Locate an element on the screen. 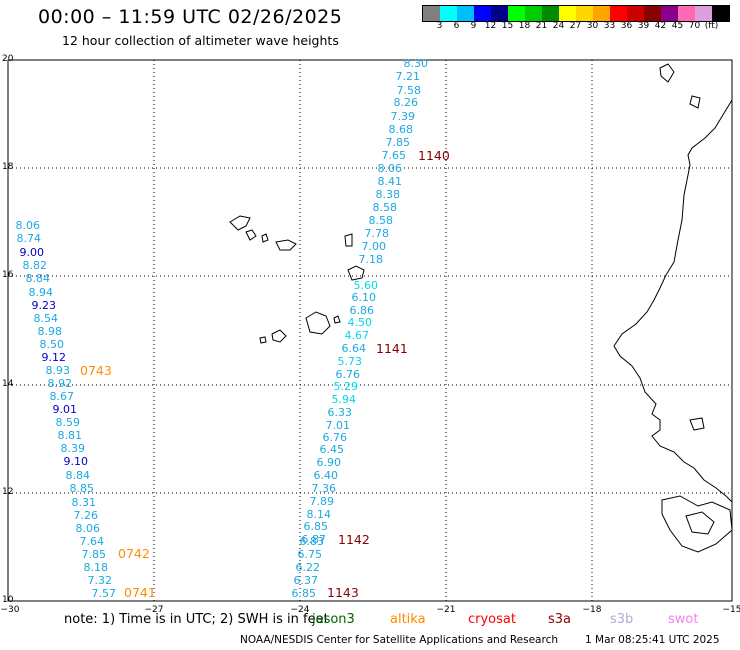 The image size is (740, 650). colorbar-label: 42 is located at coordinates (660, 26).